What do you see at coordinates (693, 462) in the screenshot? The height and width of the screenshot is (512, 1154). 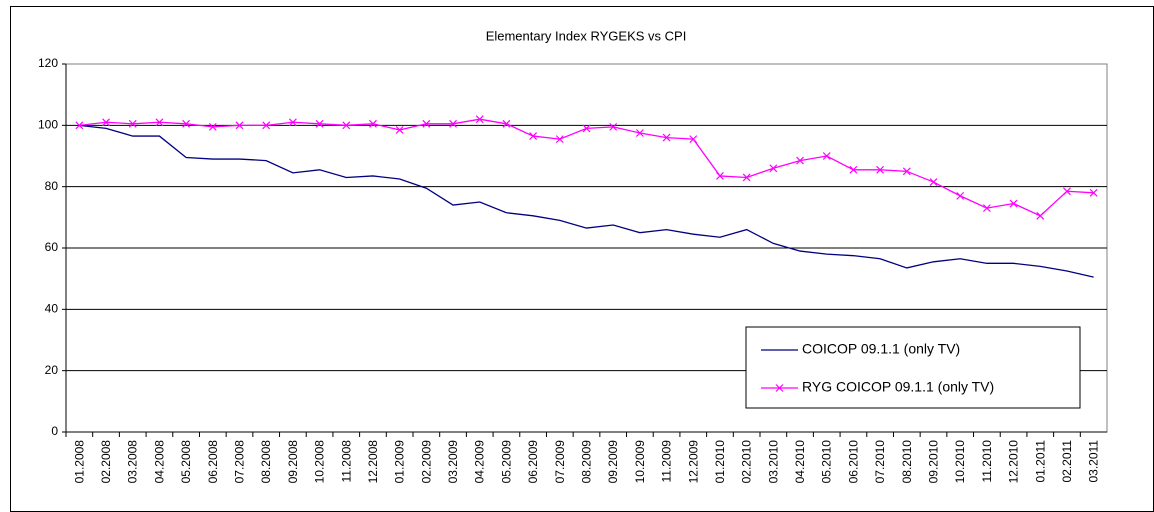 I see `x-tick-label: 12.2009` at bounding box center [693, 462].